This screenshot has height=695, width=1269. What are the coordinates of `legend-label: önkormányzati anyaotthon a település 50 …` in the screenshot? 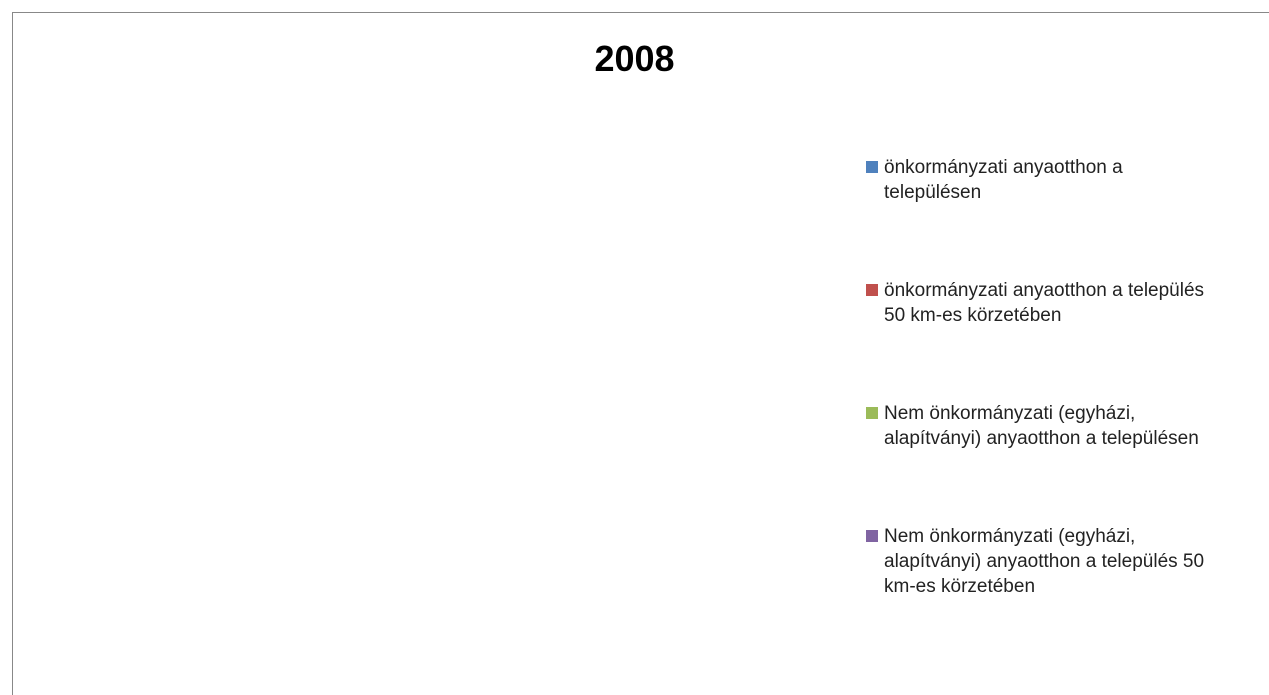 It's located at (1044, 303).